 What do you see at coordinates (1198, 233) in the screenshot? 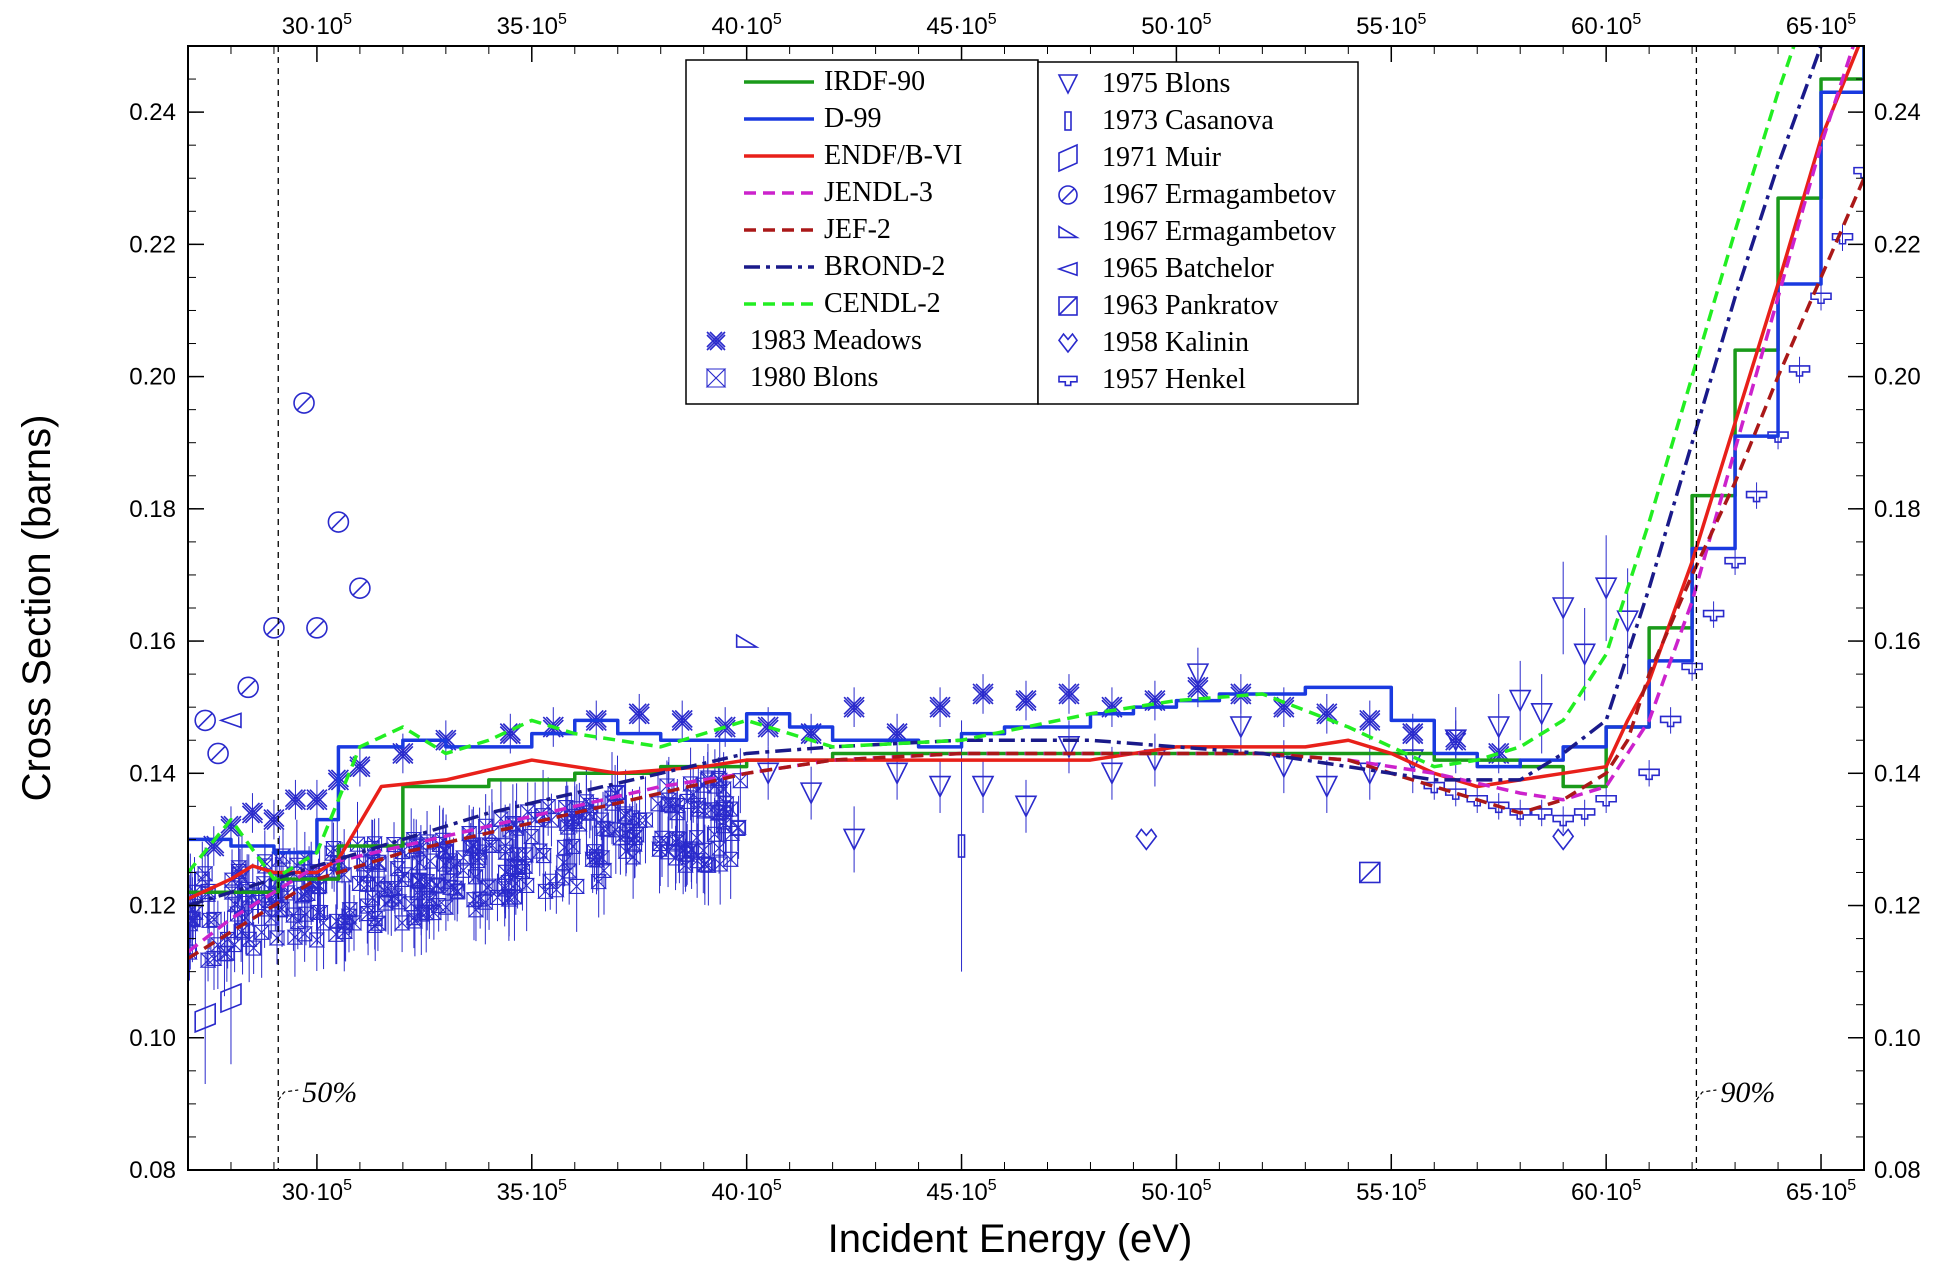
I see `legend-frame` at bounding box center [1198, 233].